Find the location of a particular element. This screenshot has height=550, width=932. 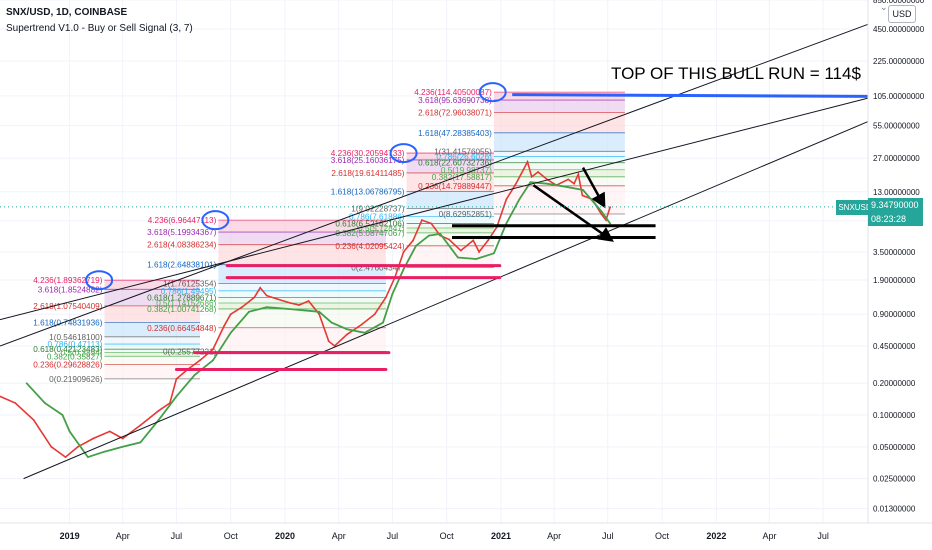

bar-countdown: 08:23:28 is located at coordinates (895, 219).